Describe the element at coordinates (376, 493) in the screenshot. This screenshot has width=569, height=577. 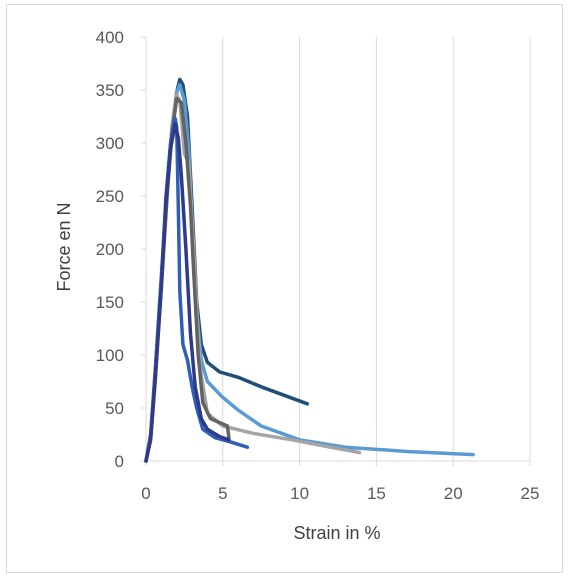
I see `x-tick-label: 15` at that location.